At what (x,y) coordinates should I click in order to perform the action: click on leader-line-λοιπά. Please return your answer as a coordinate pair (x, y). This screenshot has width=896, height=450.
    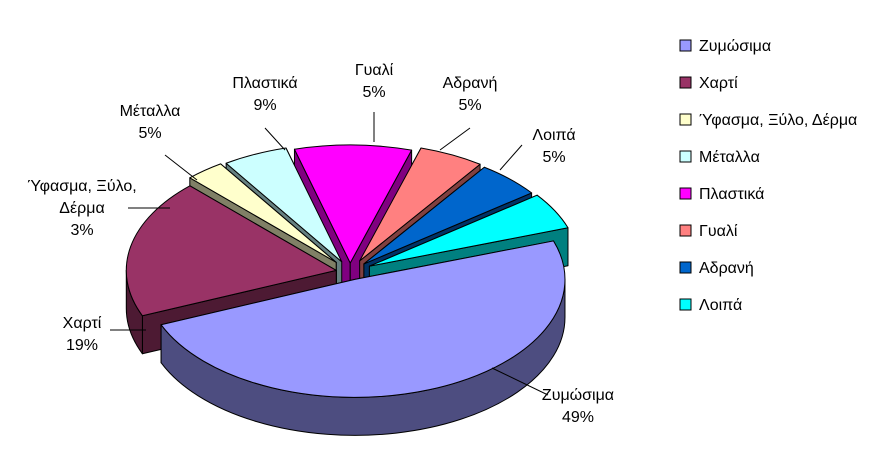
    Looking at the image, I should click on (511, 157).